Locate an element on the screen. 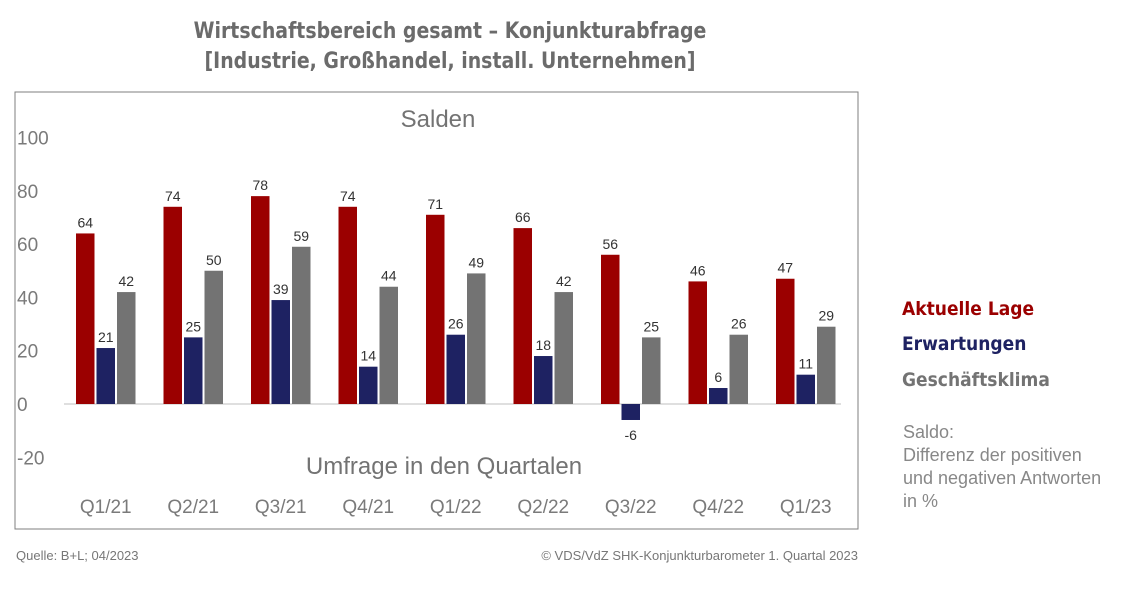  x-tick-label: Q3/21 is located at coordinates (281, 507).